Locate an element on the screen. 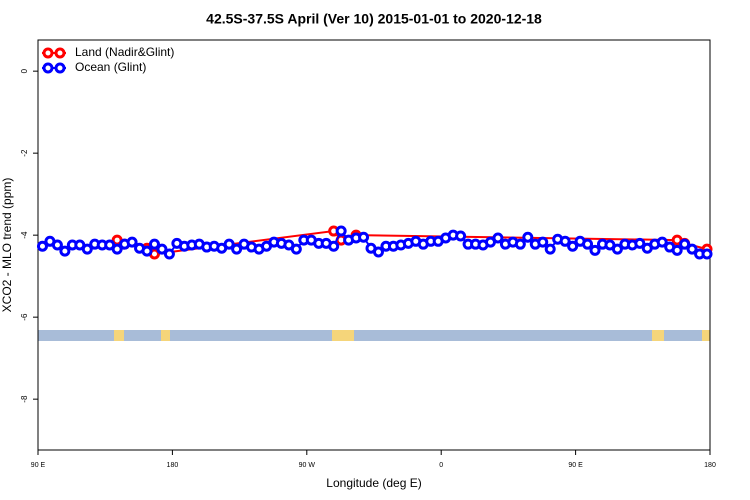  legend-label: Land (Nadir&Glint) is located at coordinates (124, 52).